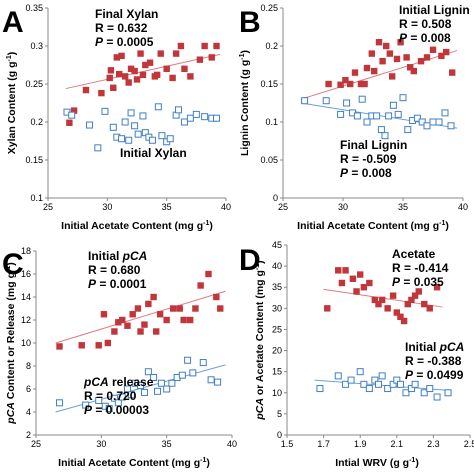 The width and height of the screenshot is (474, 473). What do you see at coordinates (153, 153) in the screenshot?
I see `annotation-text: Initial Xylan` at bounding box center [153, 153].